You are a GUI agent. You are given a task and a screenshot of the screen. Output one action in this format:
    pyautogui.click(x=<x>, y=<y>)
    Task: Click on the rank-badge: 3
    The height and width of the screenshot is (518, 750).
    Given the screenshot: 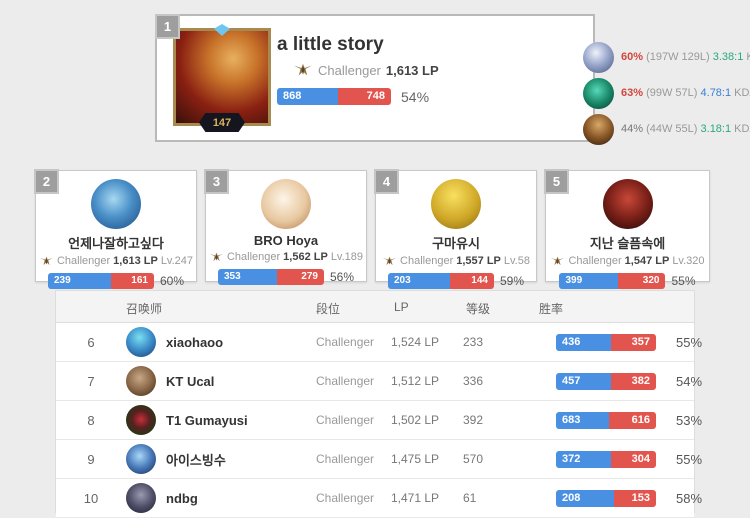 What is the action you would take?
    pyautogui.click(x=216, y=181)
    